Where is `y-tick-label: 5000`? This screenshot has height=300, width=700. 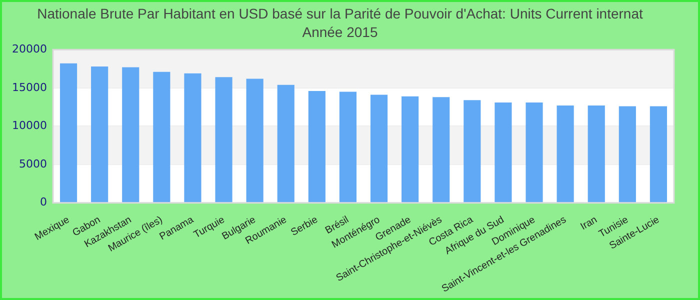 y-tick-label: 5000 is located at coordinates (32, 163).